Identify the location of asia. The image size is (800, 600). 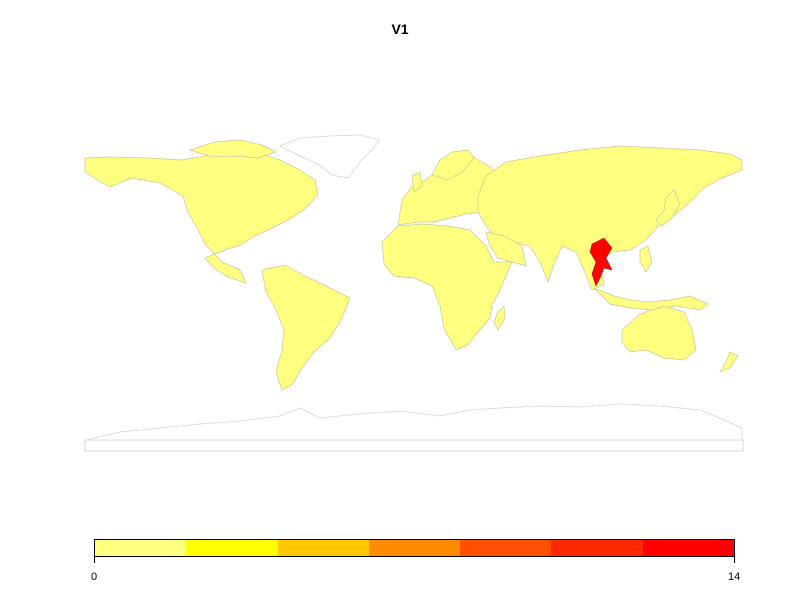
(610, 218).